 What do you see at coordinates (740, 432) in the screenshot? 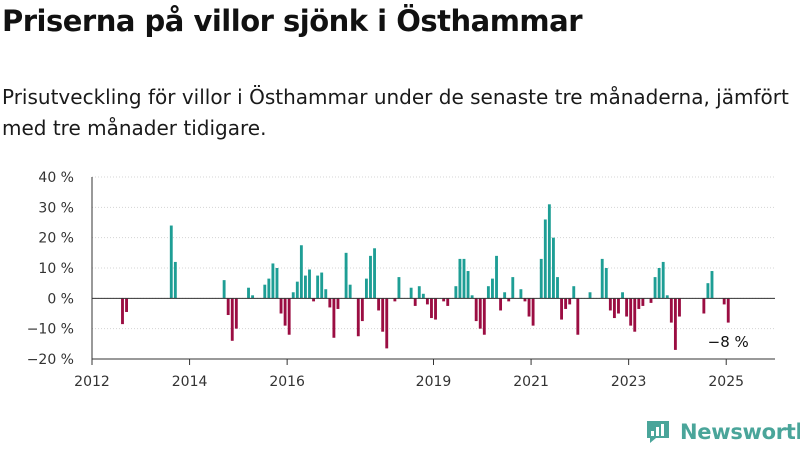
I see `brand-name: Newsworthy` at bounding box center [740, 432].